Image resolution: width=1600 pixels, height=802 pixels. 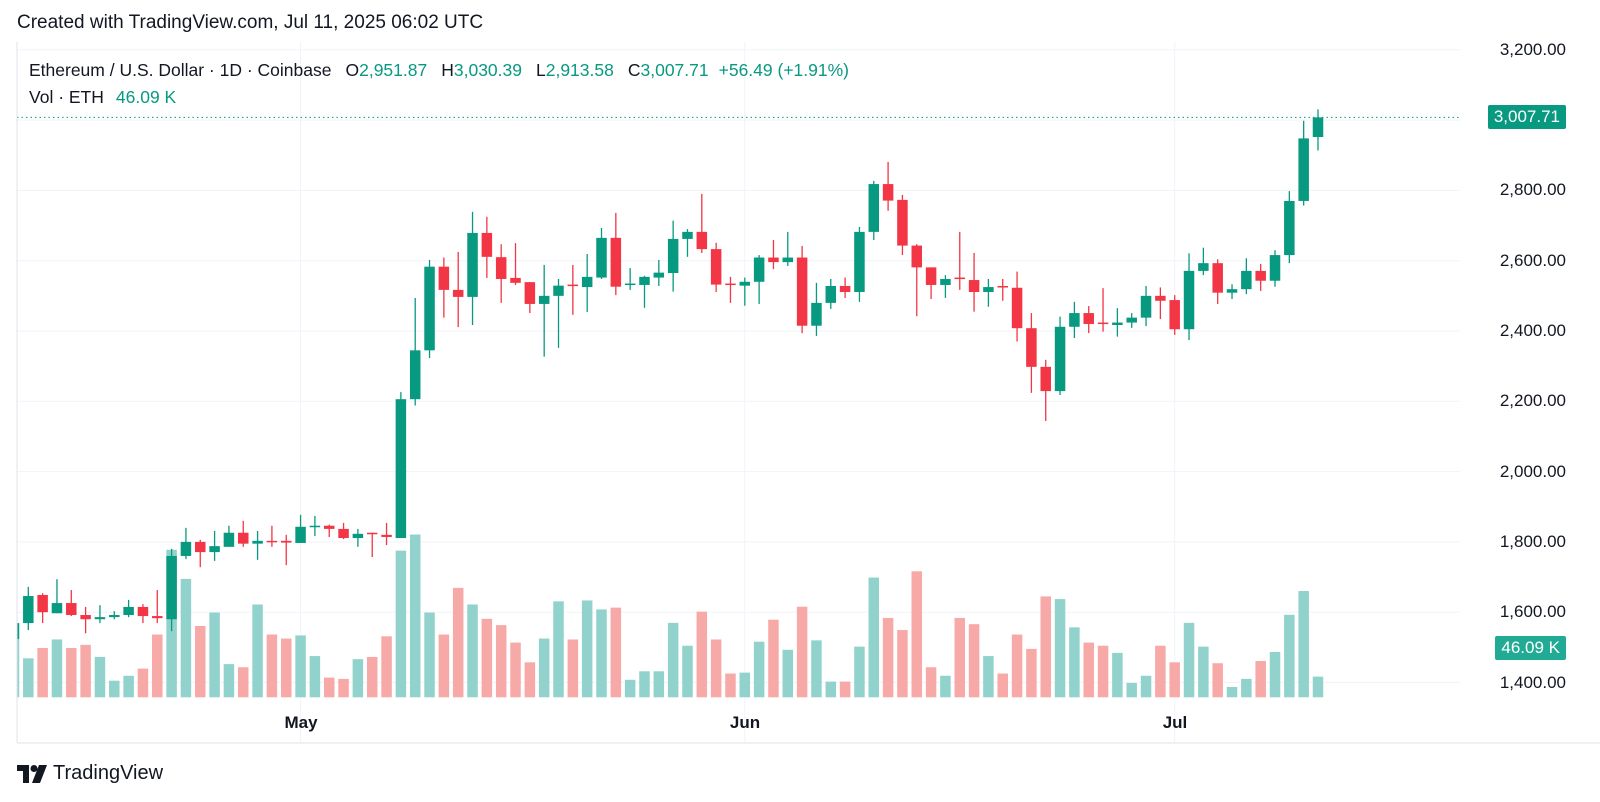 I want to click on price-label: 2,200.00, so click(x=1532, y=401).